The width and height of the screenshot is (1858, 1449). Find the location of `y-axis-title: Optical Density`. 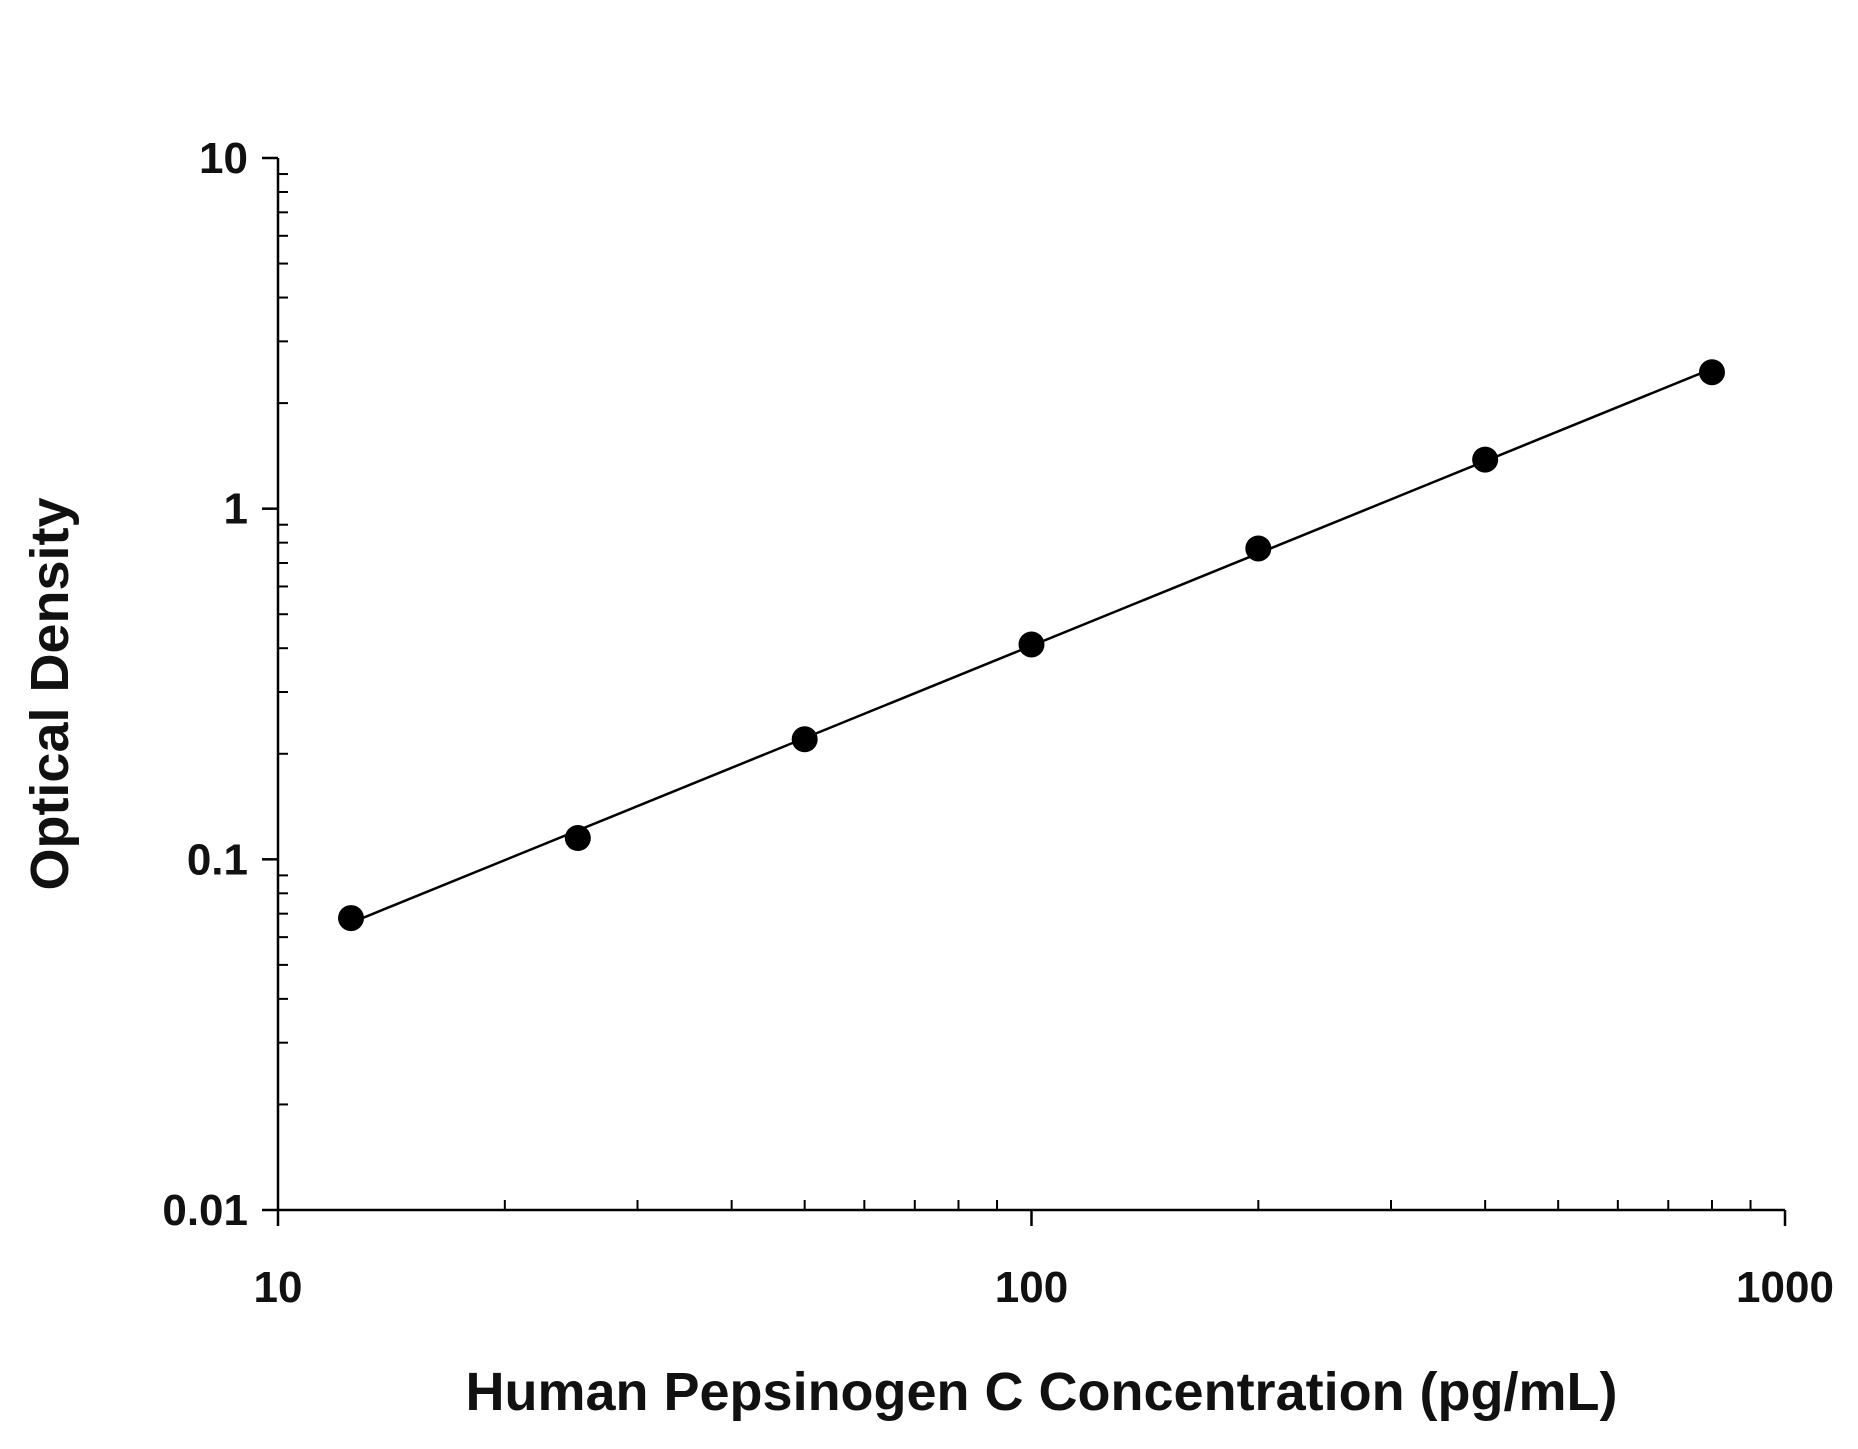

y-axis-title: Optical Density is located at coordinates (50, 693).